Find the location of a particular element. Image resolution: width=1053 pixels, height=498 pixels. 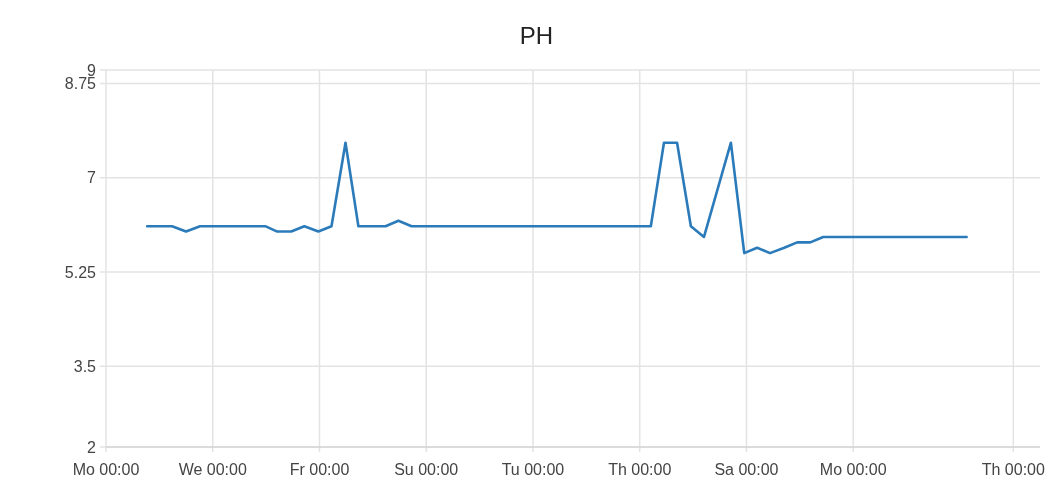

x-tick-label: Fr 00:00 is located at coordinates (319, 469).